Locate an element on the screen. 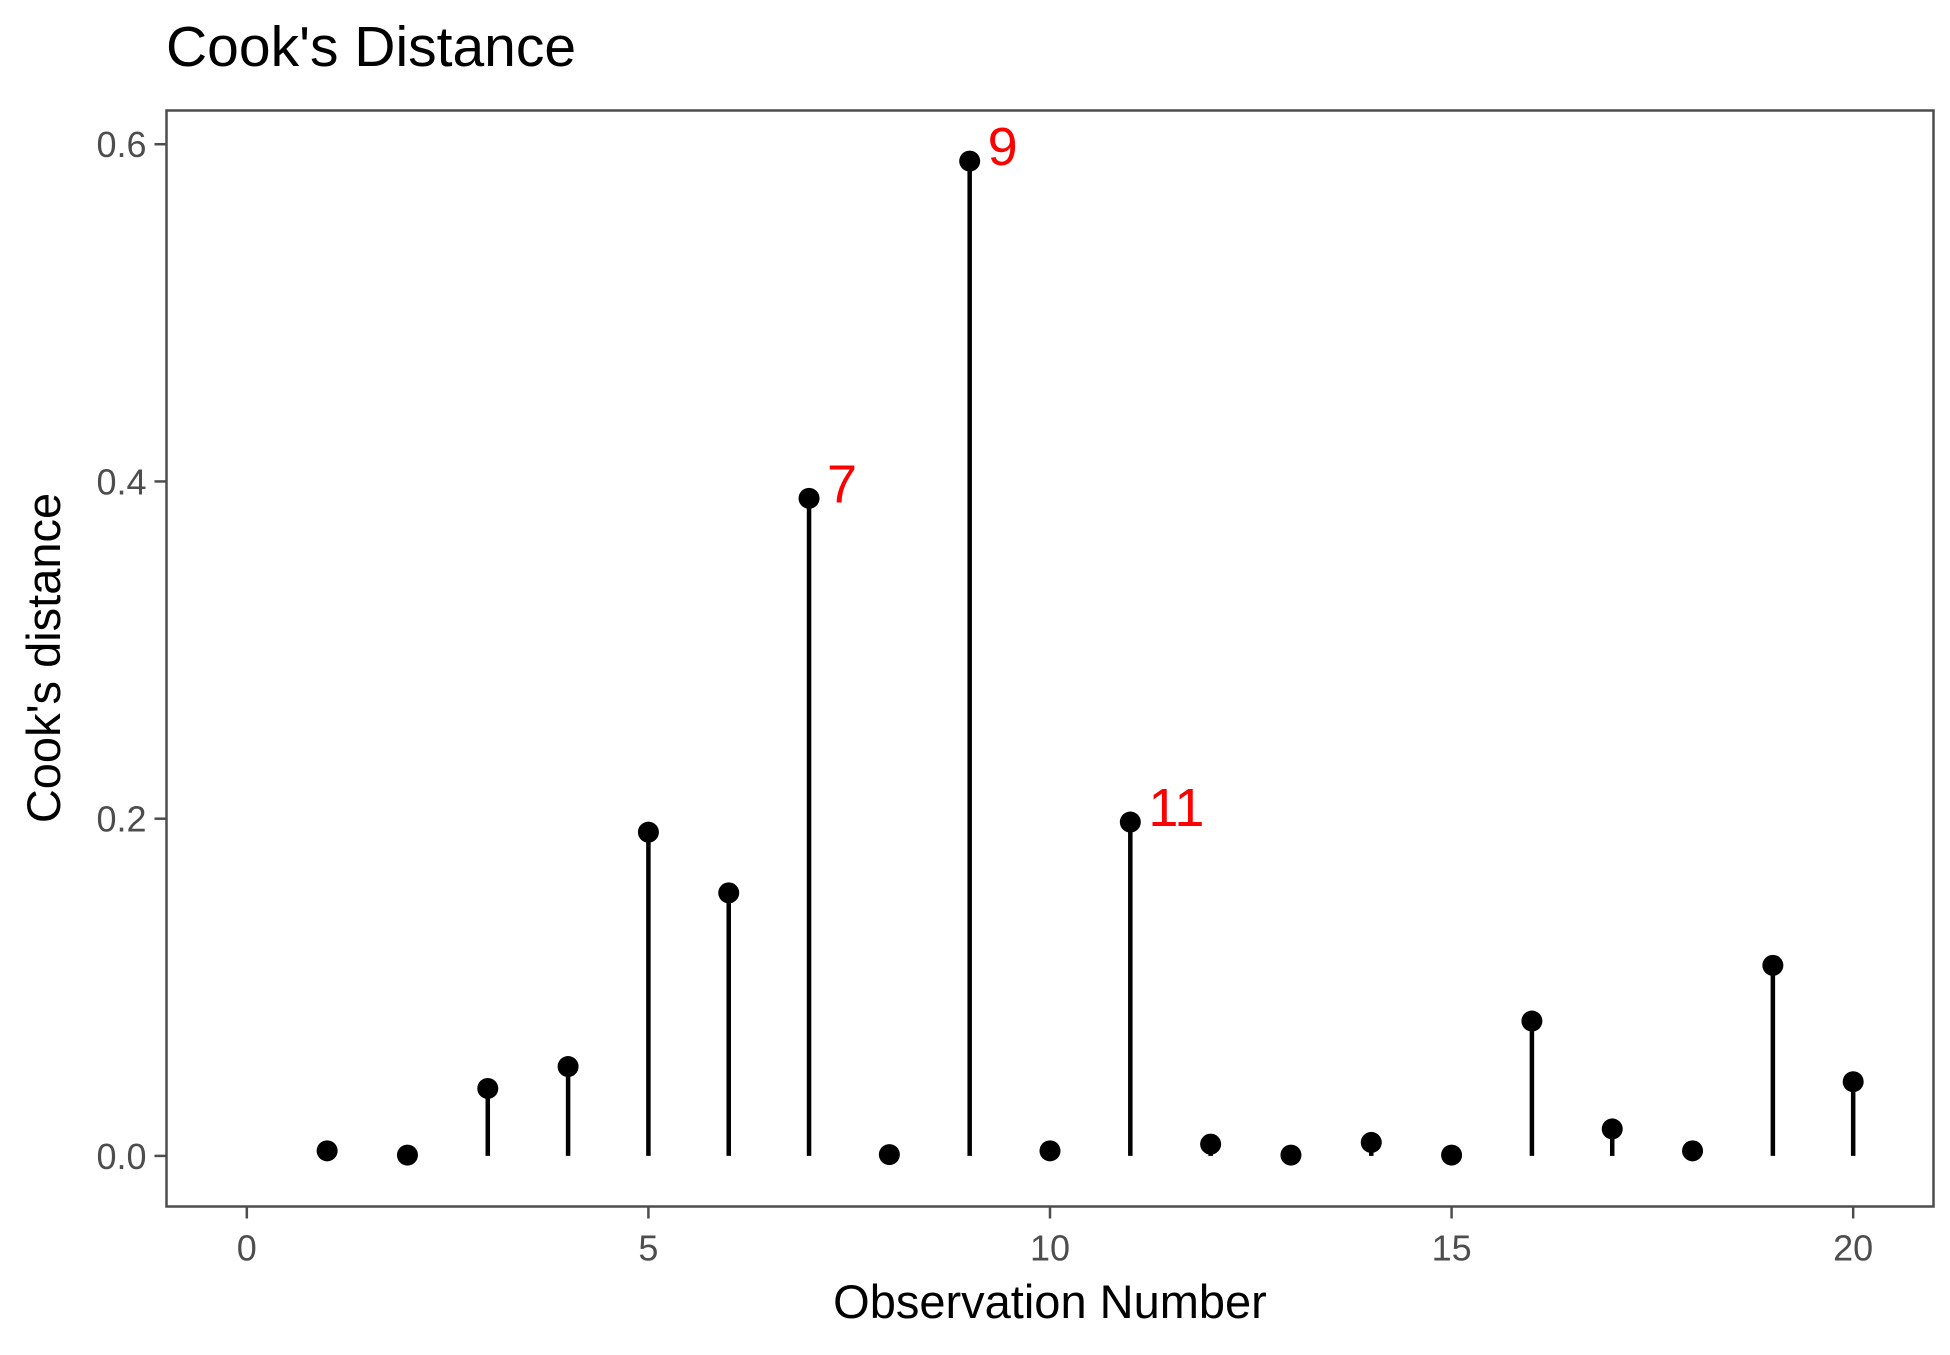 This screenshot has height=1355, width=1950. y-tick-label: 0.0 is located at coordinates (121, 1156).